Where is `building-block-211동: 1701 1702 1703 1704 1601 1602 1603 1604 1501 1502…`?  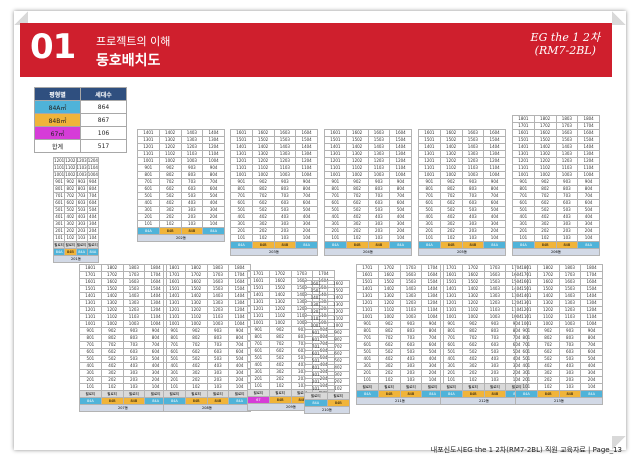
building-block-211동: 1701 1702 1703 1704 1601 1602 1603 1604 1501 1502… is located at coordinates (400, 334).